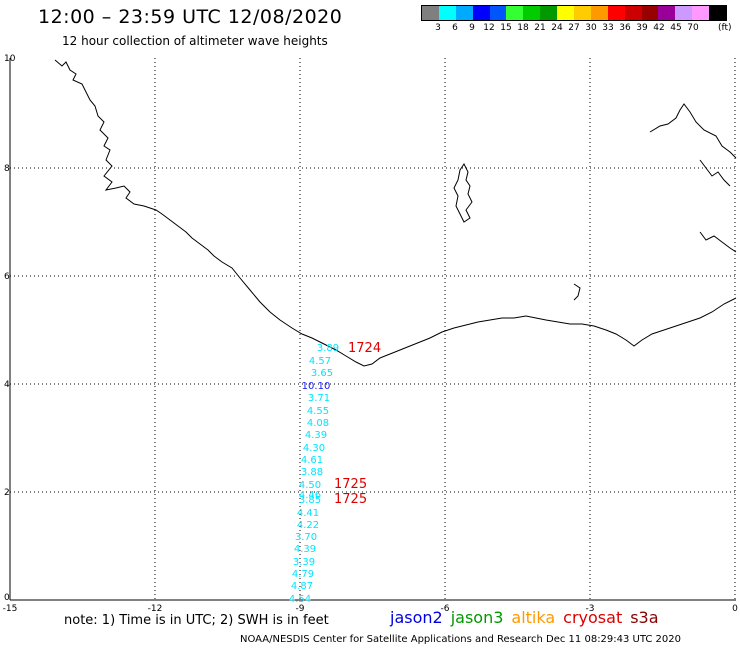 This screenshot has height=650, width=740. Describe the element at coordinates (523, 28) in the screenshot. I see `legend-tick-label: 18` at that location.